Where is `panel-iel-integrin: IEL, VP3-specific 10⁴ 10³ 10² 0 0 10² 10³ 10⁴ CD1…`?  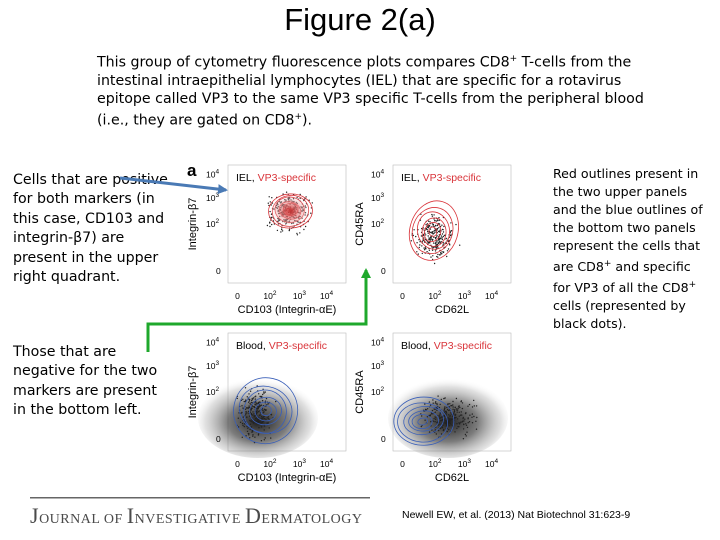 panel-iel-integrin: IEL, VP3-specific 10⁴ 10³ 10² 0 0 10² 10³ 10⁴ CD1… is located at coordinates (267, 240).